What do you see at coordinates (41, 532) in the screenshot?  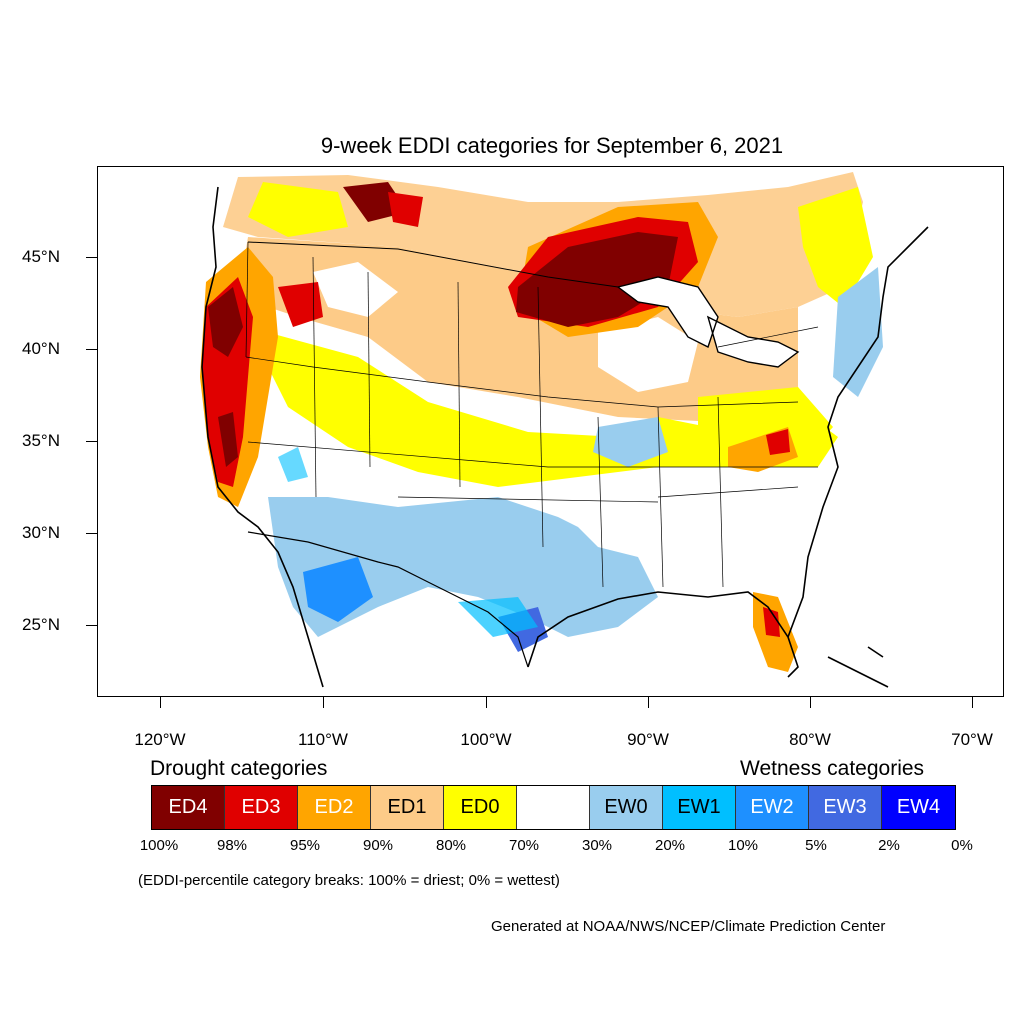 I see `lat-label-30: 30°N` at bounding box center [41, 532].